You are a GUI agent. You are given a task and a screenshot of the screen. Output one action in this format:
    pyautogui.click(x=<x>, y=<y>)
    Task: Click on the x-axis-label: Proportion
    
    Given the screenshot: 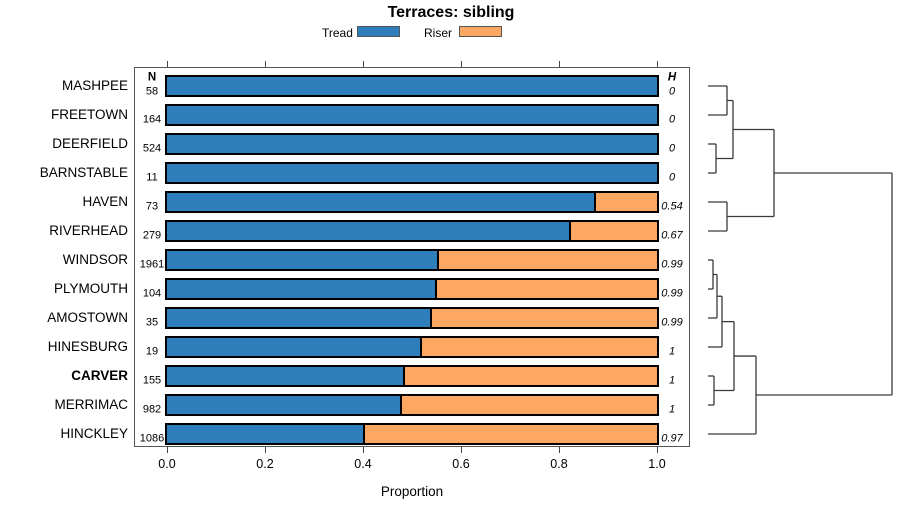 What is the action you would take?
    pyautogui.click(x=412, y=491)
    